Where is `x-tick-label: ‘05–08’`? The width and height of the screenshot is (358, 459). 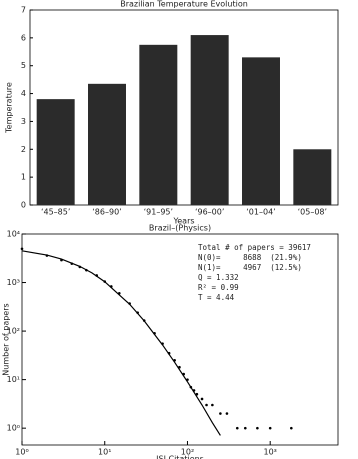 x-tick-label: ‘05–08’ is located at coordinates (312, 212).